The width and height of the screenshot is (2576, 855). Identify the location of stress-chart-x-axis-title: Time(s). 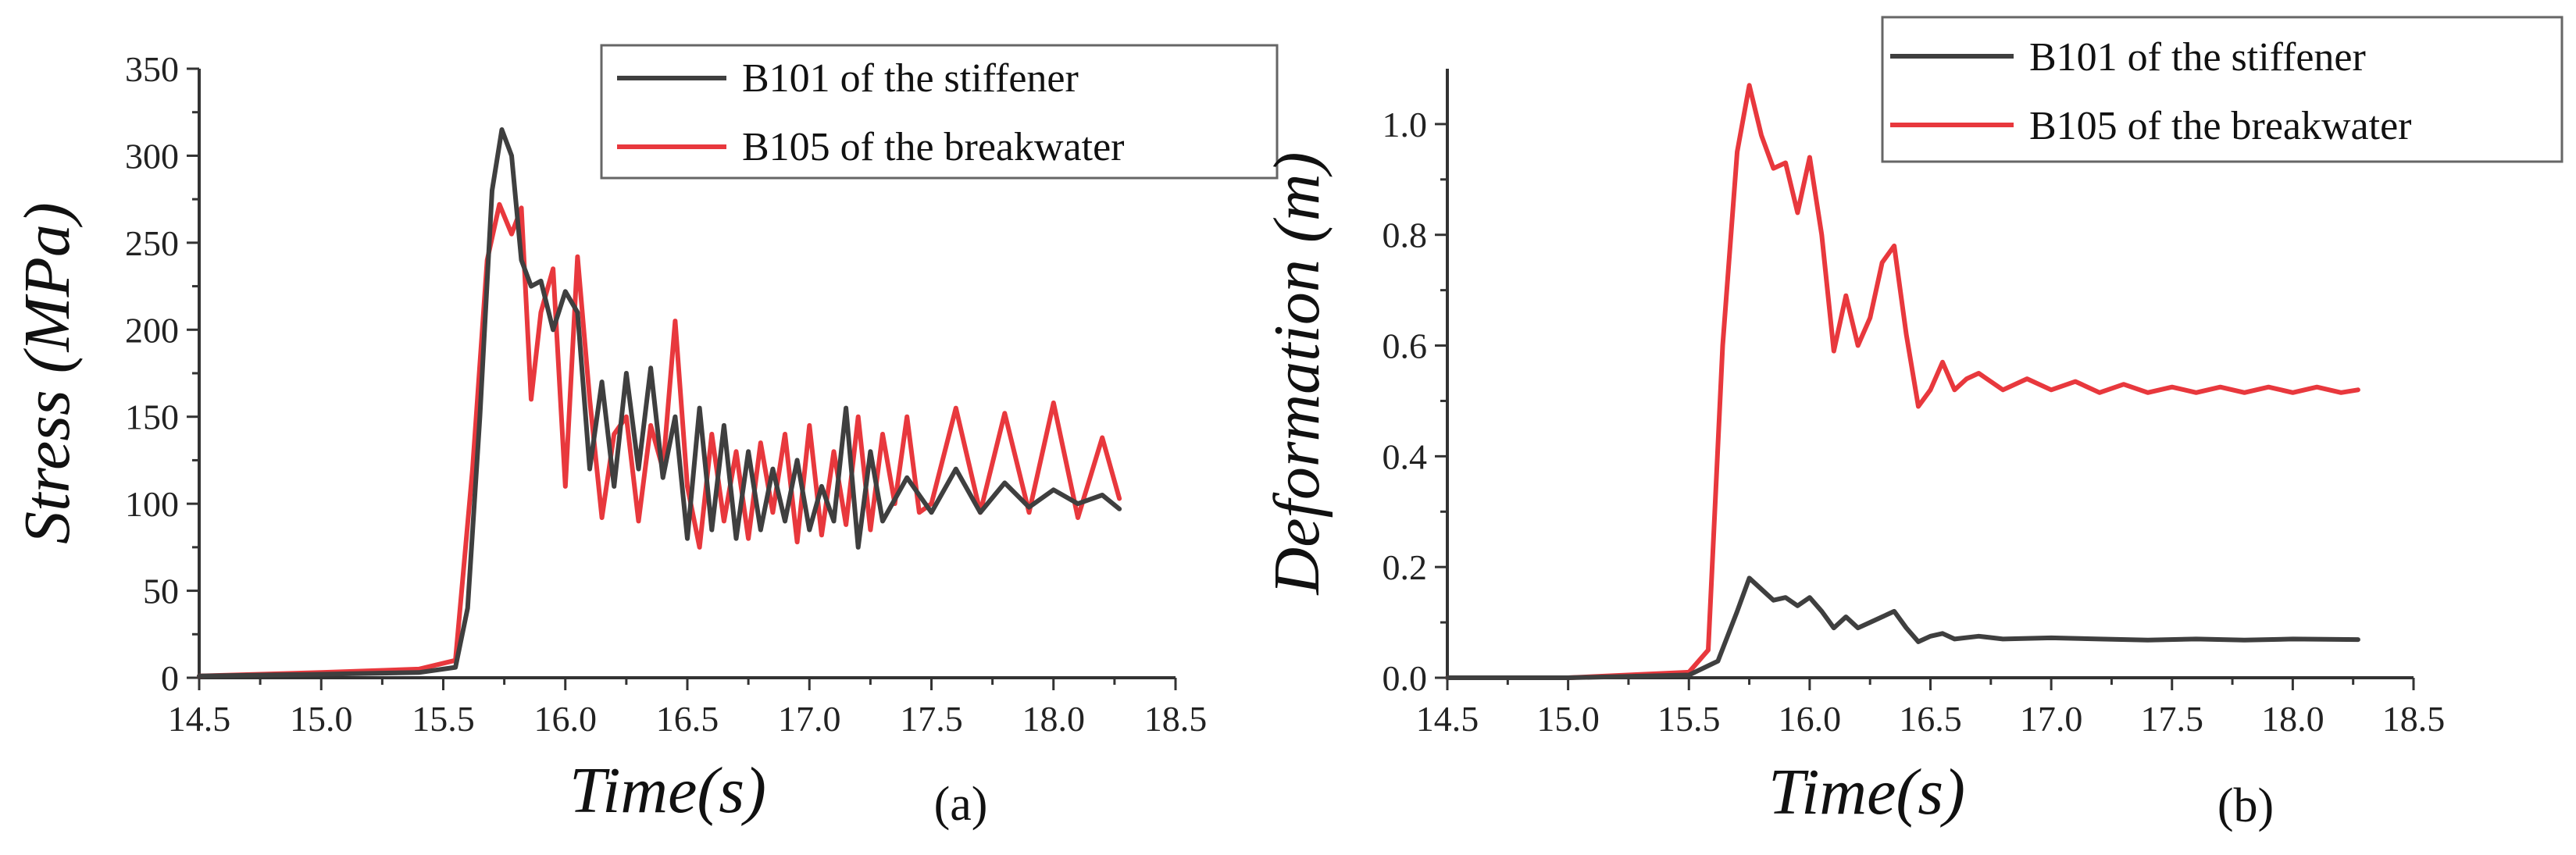
(667, 790).